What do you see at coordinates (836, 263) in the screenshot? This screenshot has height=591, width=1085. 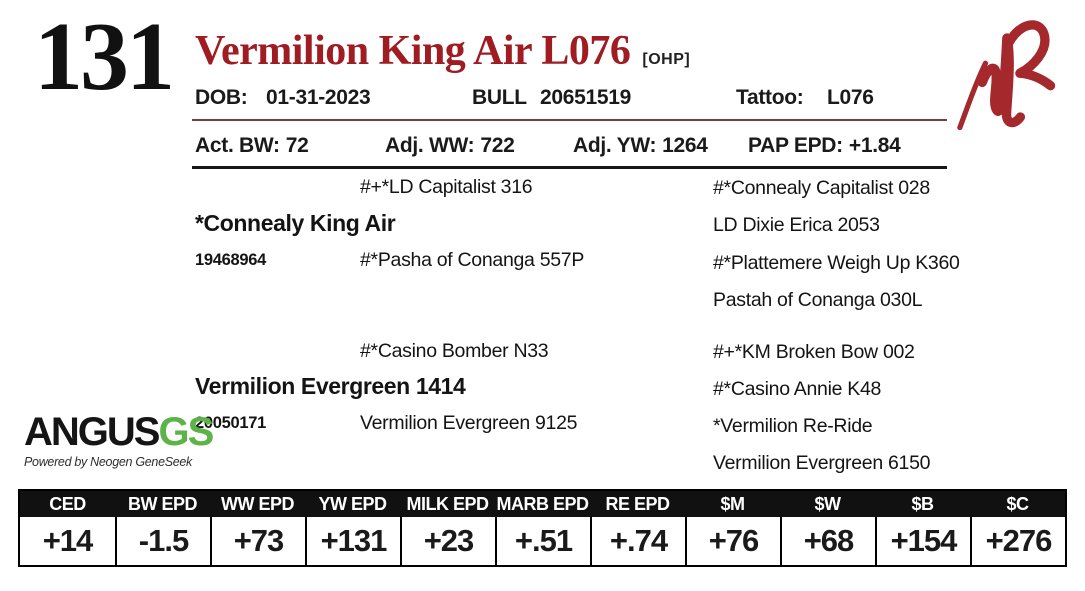 I see `pedigree-sire-dam-sire: #*Plattemere Weigh Up K360` at bounding box center [836, 263].